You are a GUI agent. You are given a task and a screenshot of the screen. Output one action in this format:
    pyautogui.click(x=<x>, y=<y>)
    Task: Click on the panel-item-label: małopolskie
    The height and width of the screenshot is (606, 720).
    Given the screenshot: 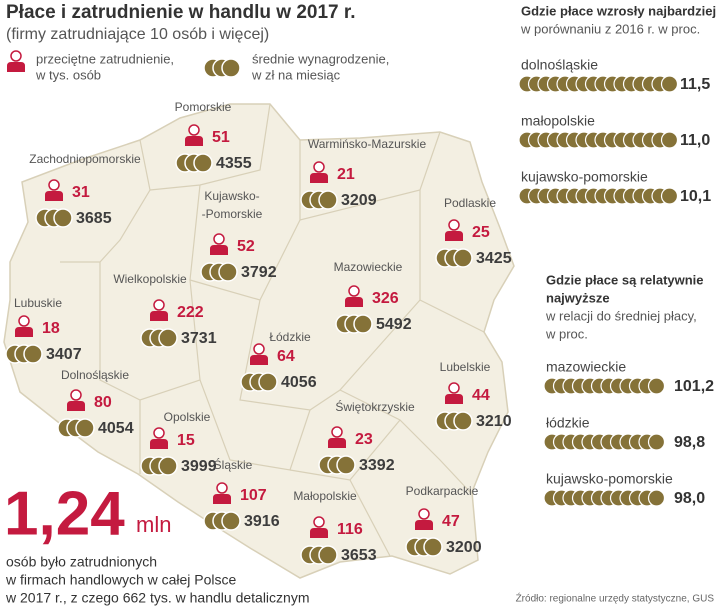 What is the action you would take?
    pyautogui.click(x=558, y=121)
    